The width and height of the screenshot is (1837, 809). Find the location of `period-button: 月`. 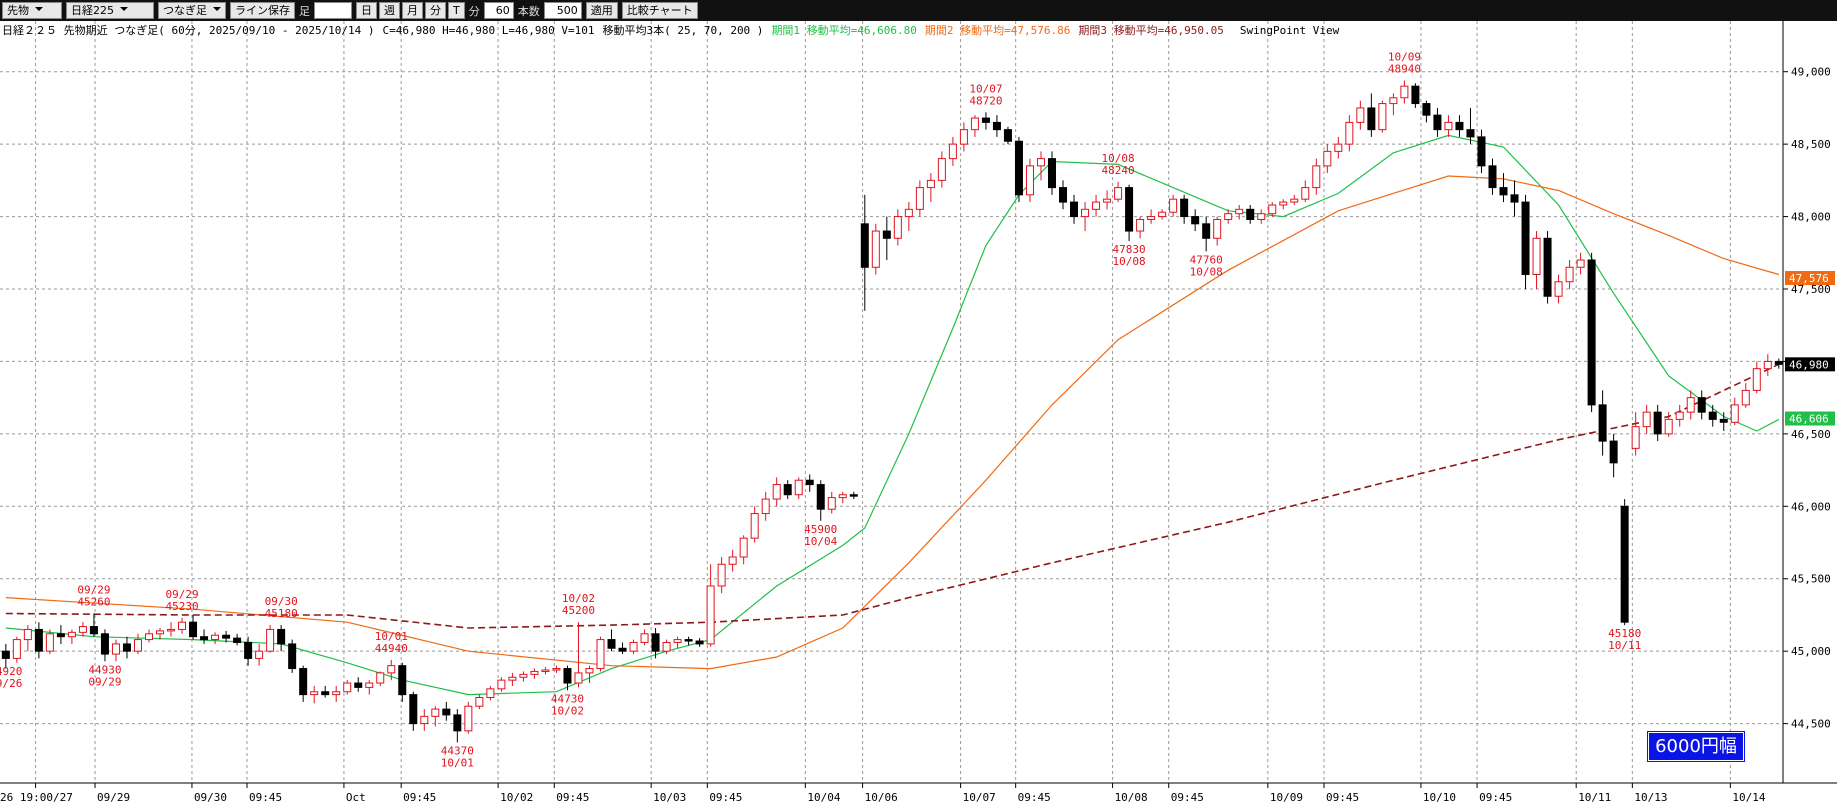

period-button: 月 is located at coordinates (412, 10).